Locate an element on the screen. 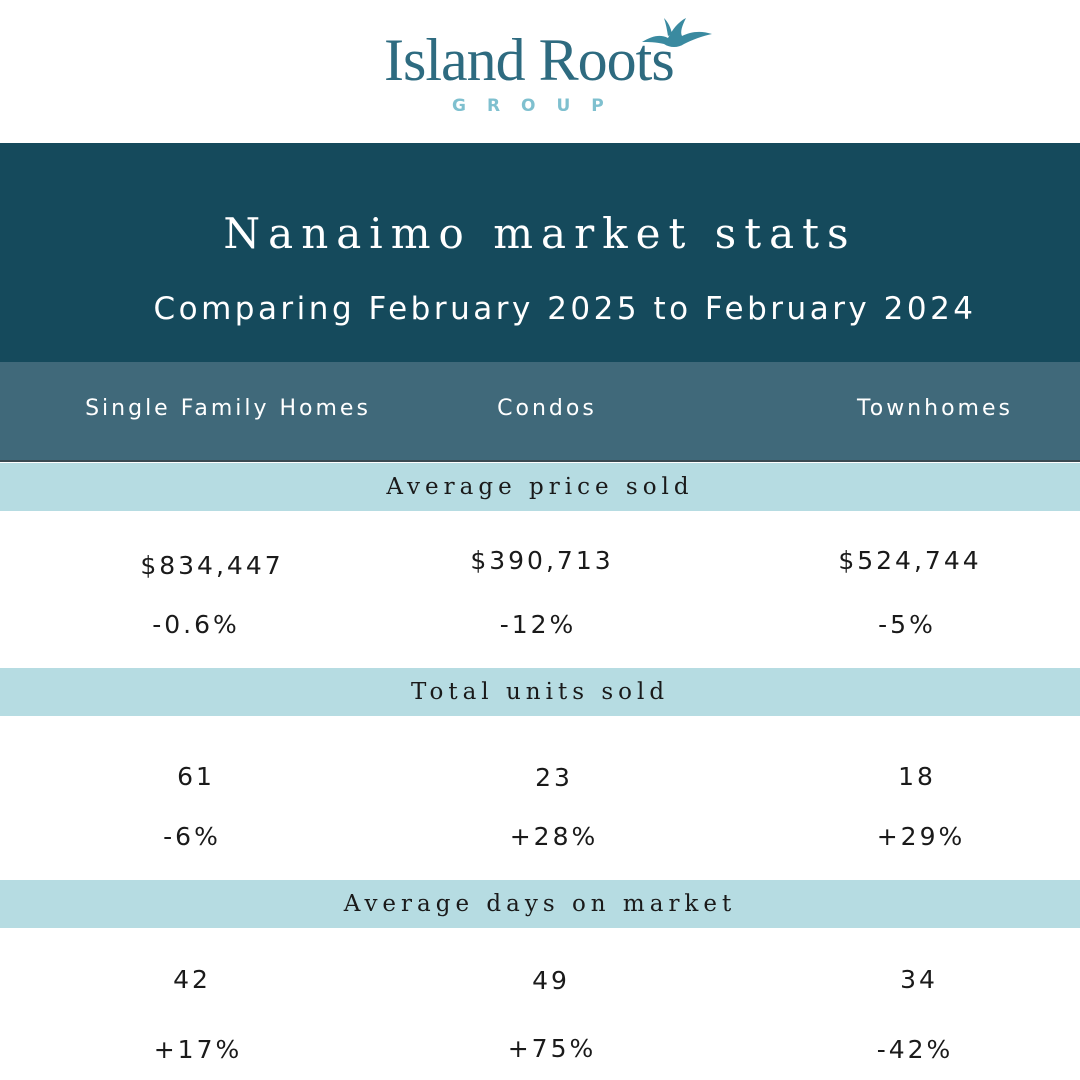 The width and height of the screenshot is (1080, 1080). stat-value: 42 is located at coordinates (192, 979).